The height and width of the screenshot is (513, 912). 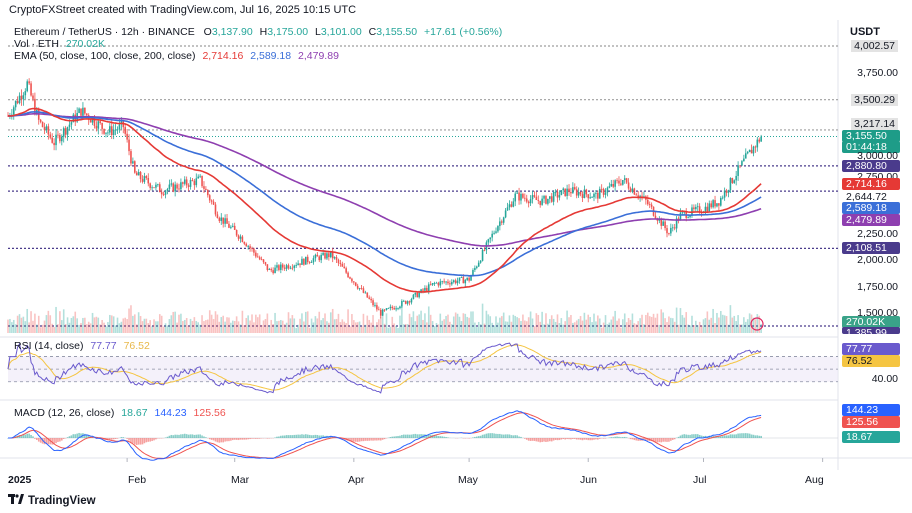 What do you see at coordinates (59, 44) in the screenshot?
I see `volume-legend: Vol · ETH 270.02K` at bounding box center [59, 44].